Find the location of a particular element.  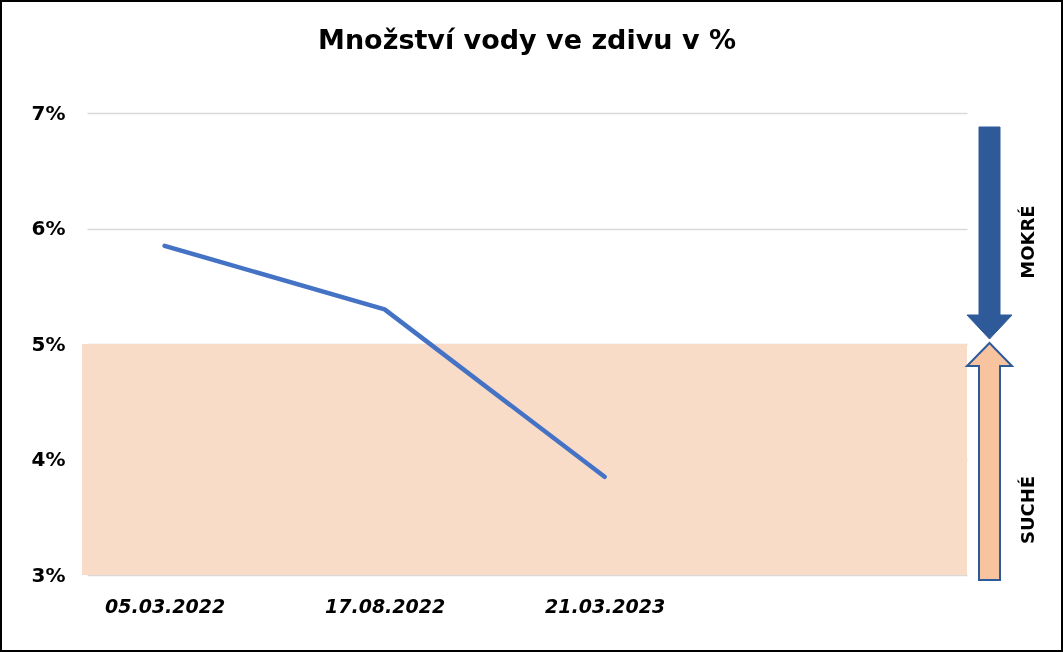

text: SUCHÉ is located at coordinates (1027, 510).